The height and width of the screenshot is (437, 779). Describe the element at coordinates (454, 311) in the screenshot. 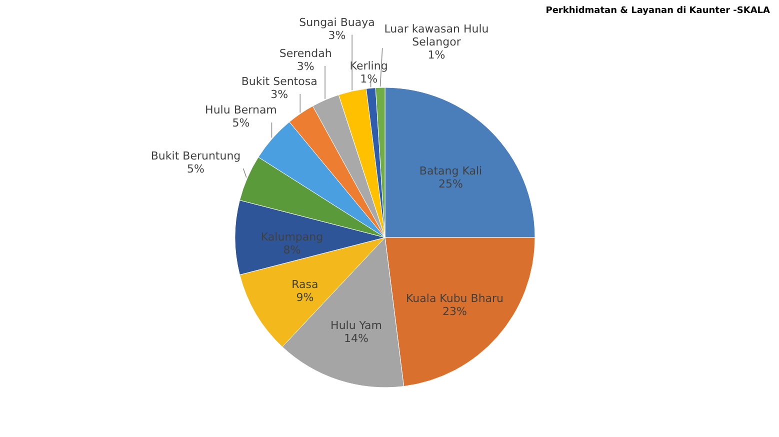

I see `data-label: 23%` at that location.